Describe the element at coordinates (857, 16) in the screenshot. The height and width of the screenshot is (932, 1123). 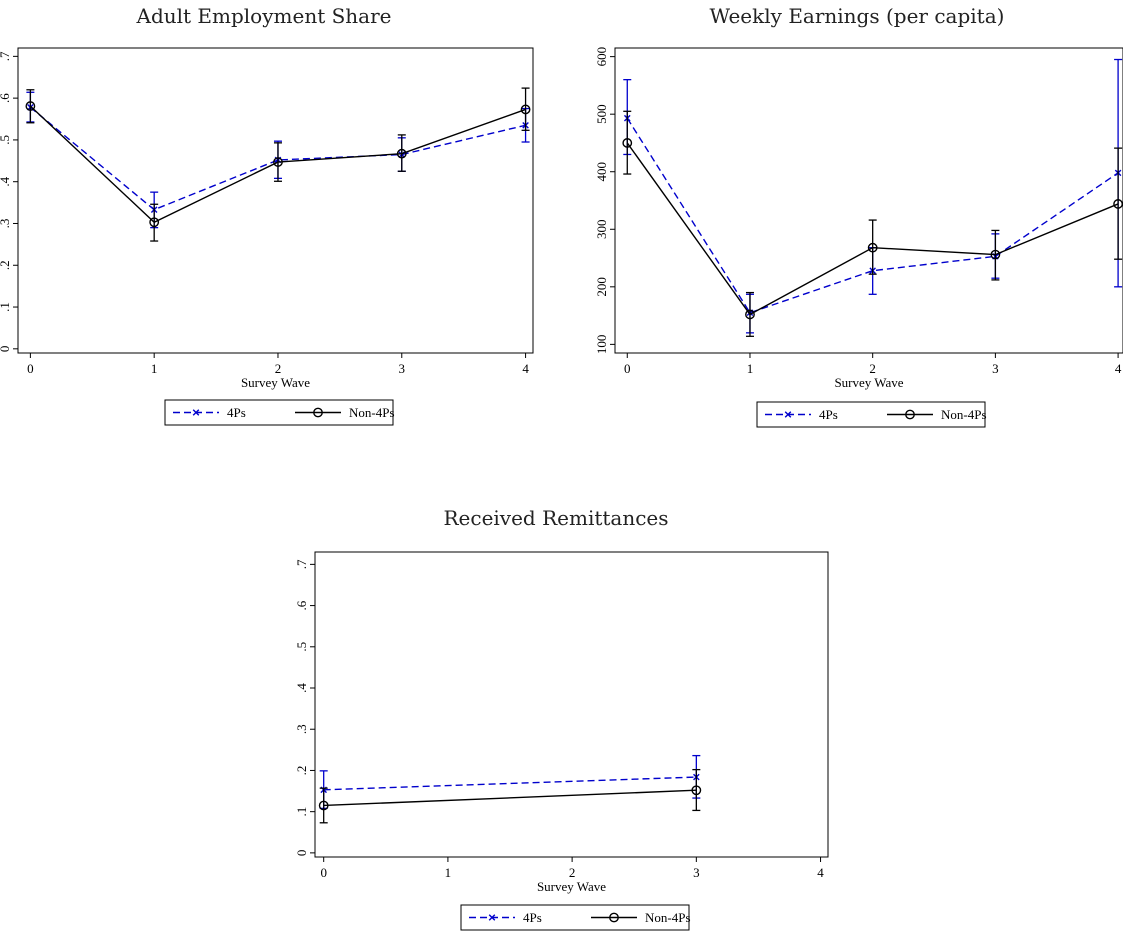
I see `chart-title: Weekly Earnings (per capita)` at that location.